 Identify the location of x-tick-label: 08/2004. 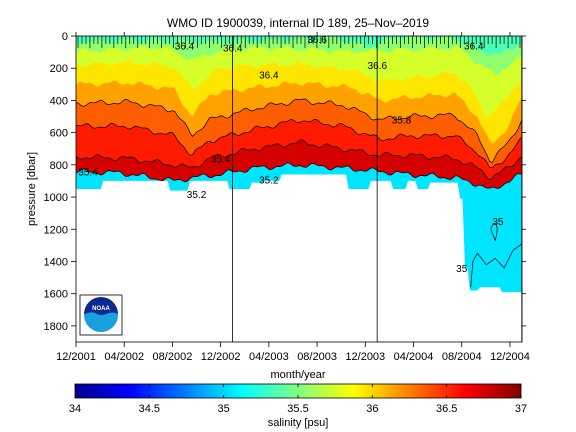
(462, 357).